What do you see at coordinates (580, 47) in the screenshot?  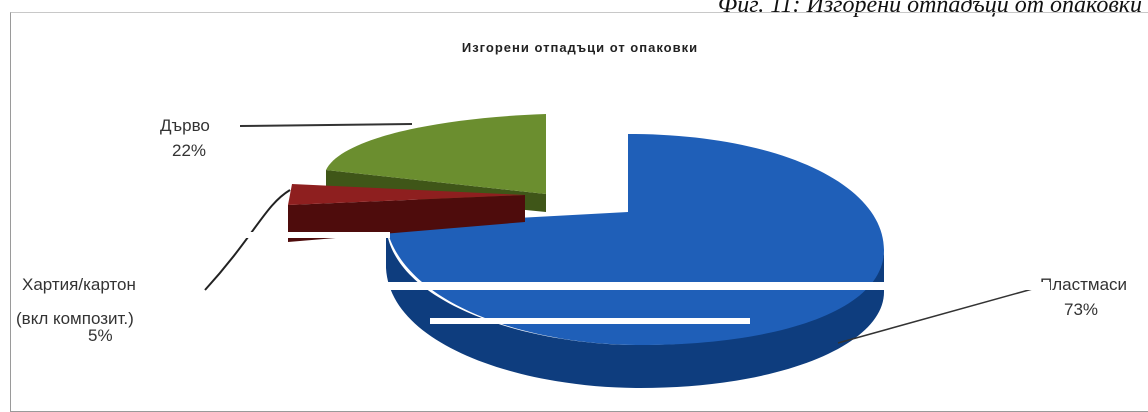 I see `chart-title: Изгорени отпадъци от опаковки` at bounding box center [580, 47].